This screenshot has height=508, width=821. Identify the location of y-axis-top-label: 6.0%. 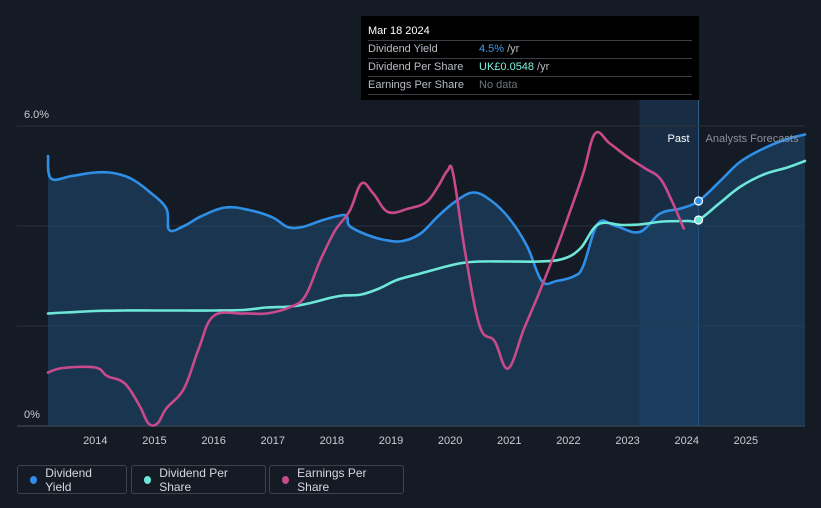
(36, 115).